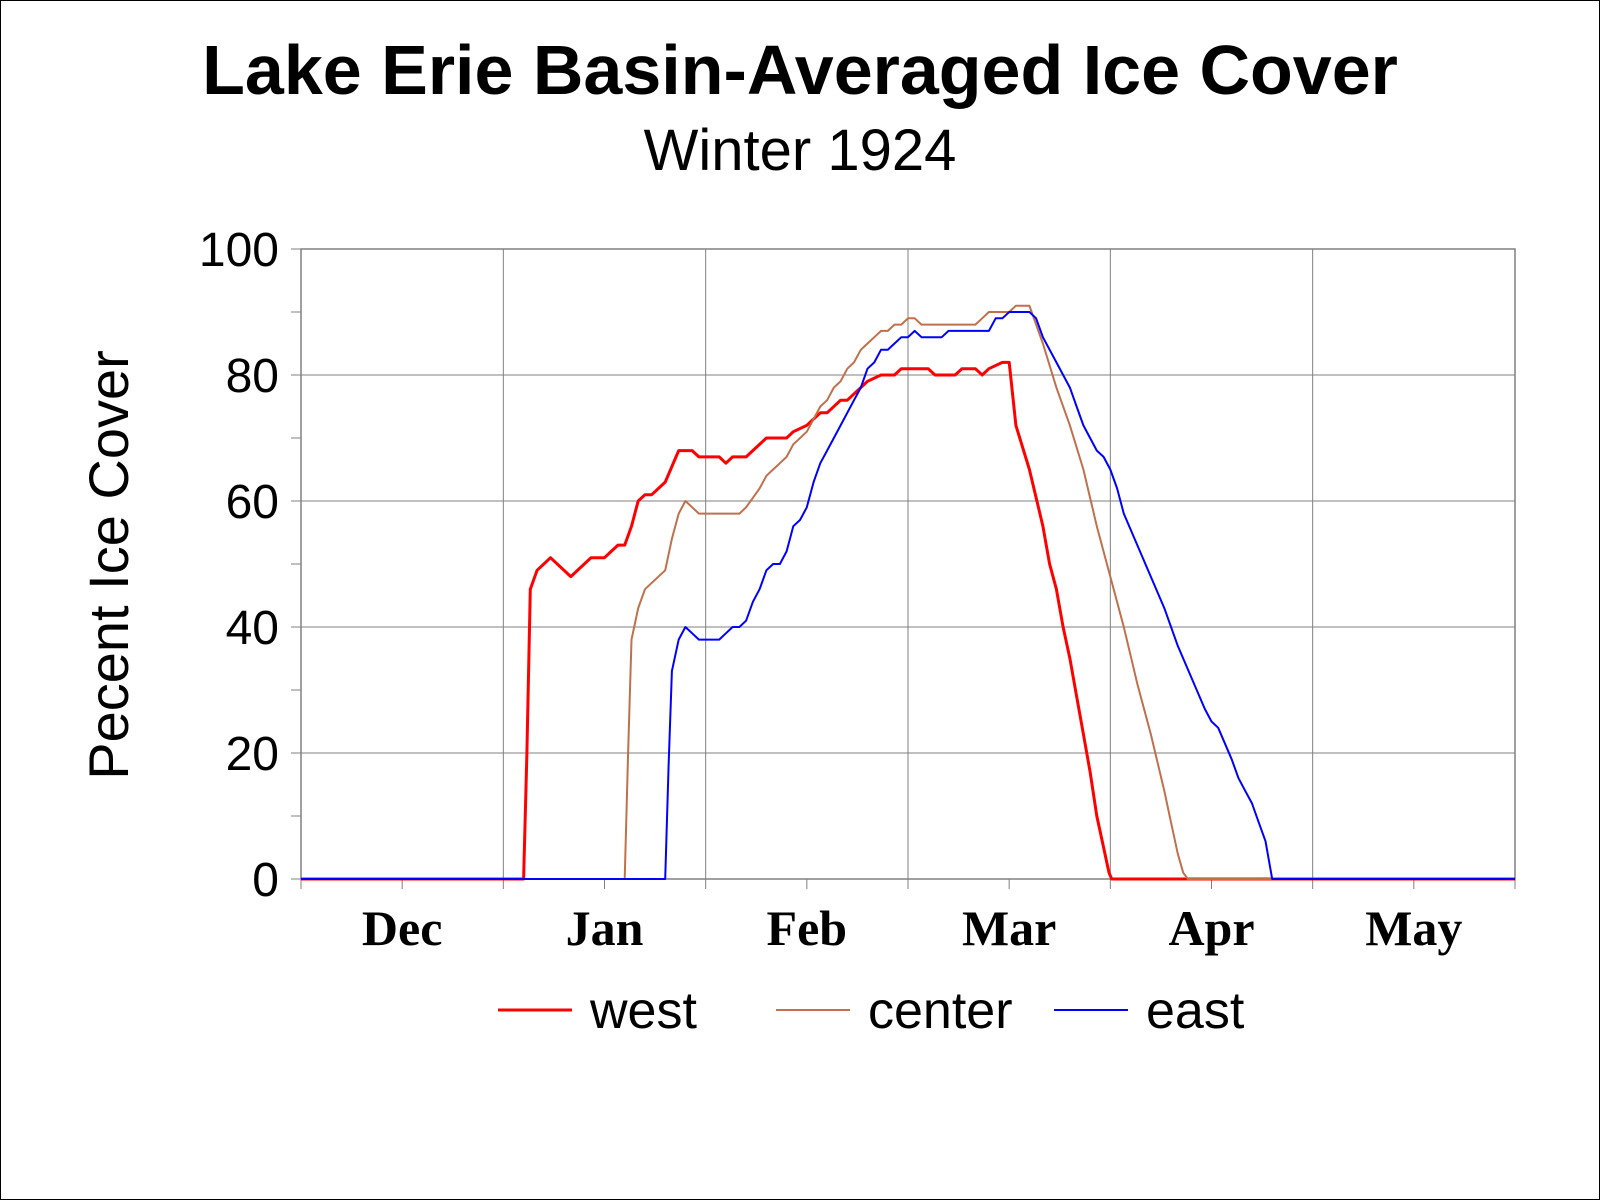 The width and height of the screenshot is (1600, 1200). What do you see at coordinates (252, 502) in the screenshot?
I see `y-tick-label: 60` at bounding box center [252, 502].